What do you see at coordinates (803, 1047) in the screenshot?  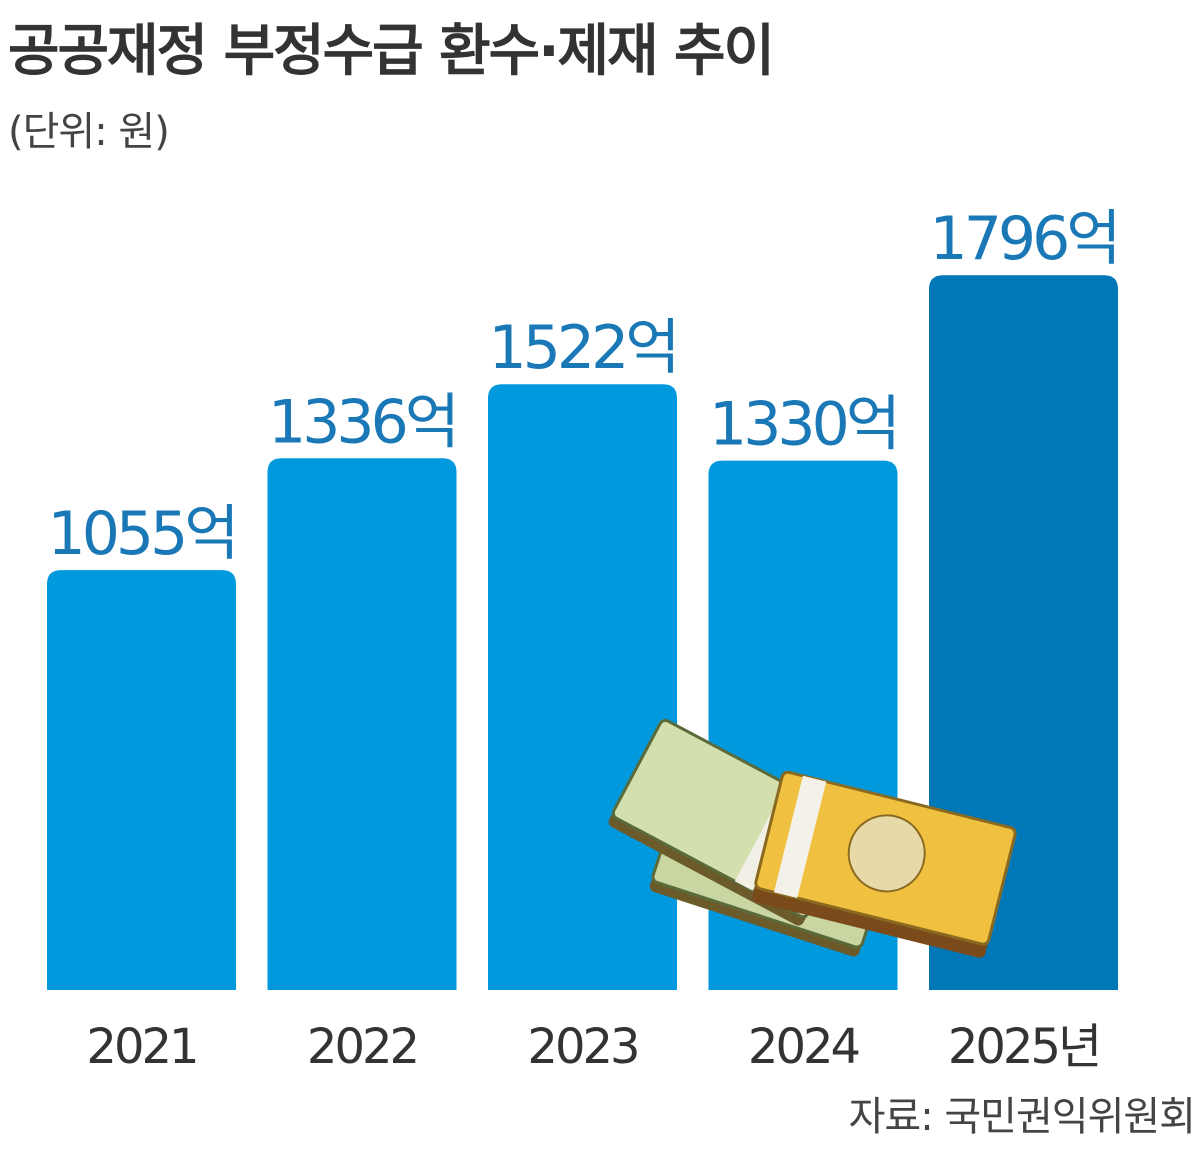 I see `x-tick-label: 2024` at bounding box center [803, 1047].